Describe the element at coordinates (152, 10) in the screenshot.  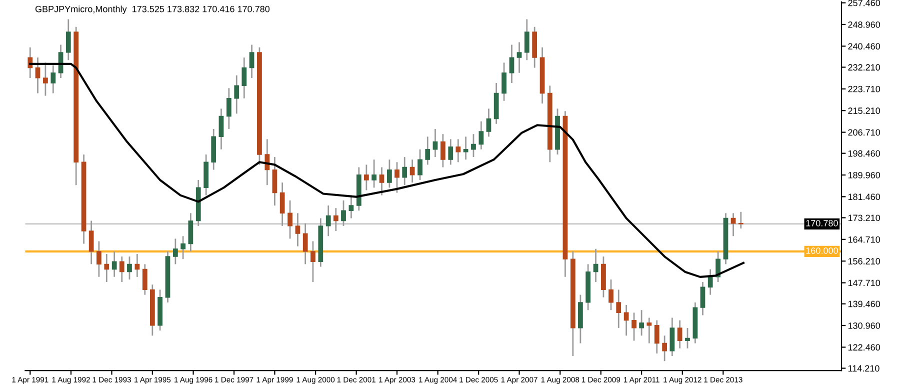
I see `chart-title: GBPJPYmicro,Monthly 173.525 173.832 170.416 170.780` at that location.